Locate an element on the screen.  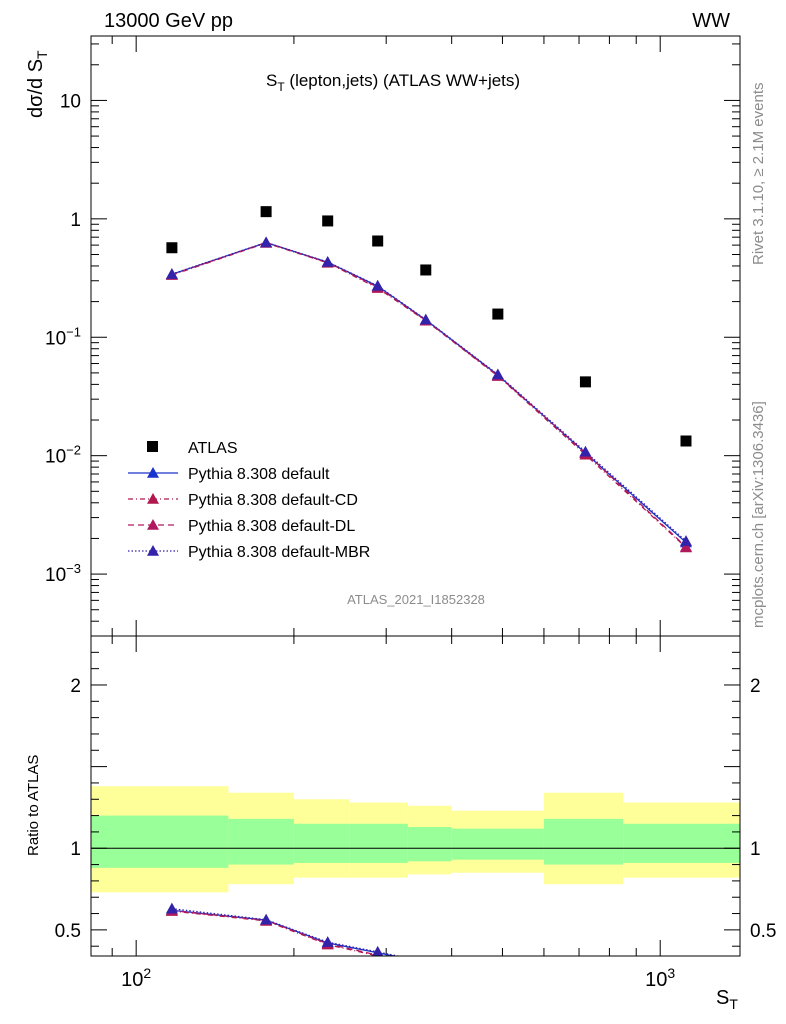
analysis-watermark: ATLAS_2021_I1852328 is located at coordinates (416, 599).